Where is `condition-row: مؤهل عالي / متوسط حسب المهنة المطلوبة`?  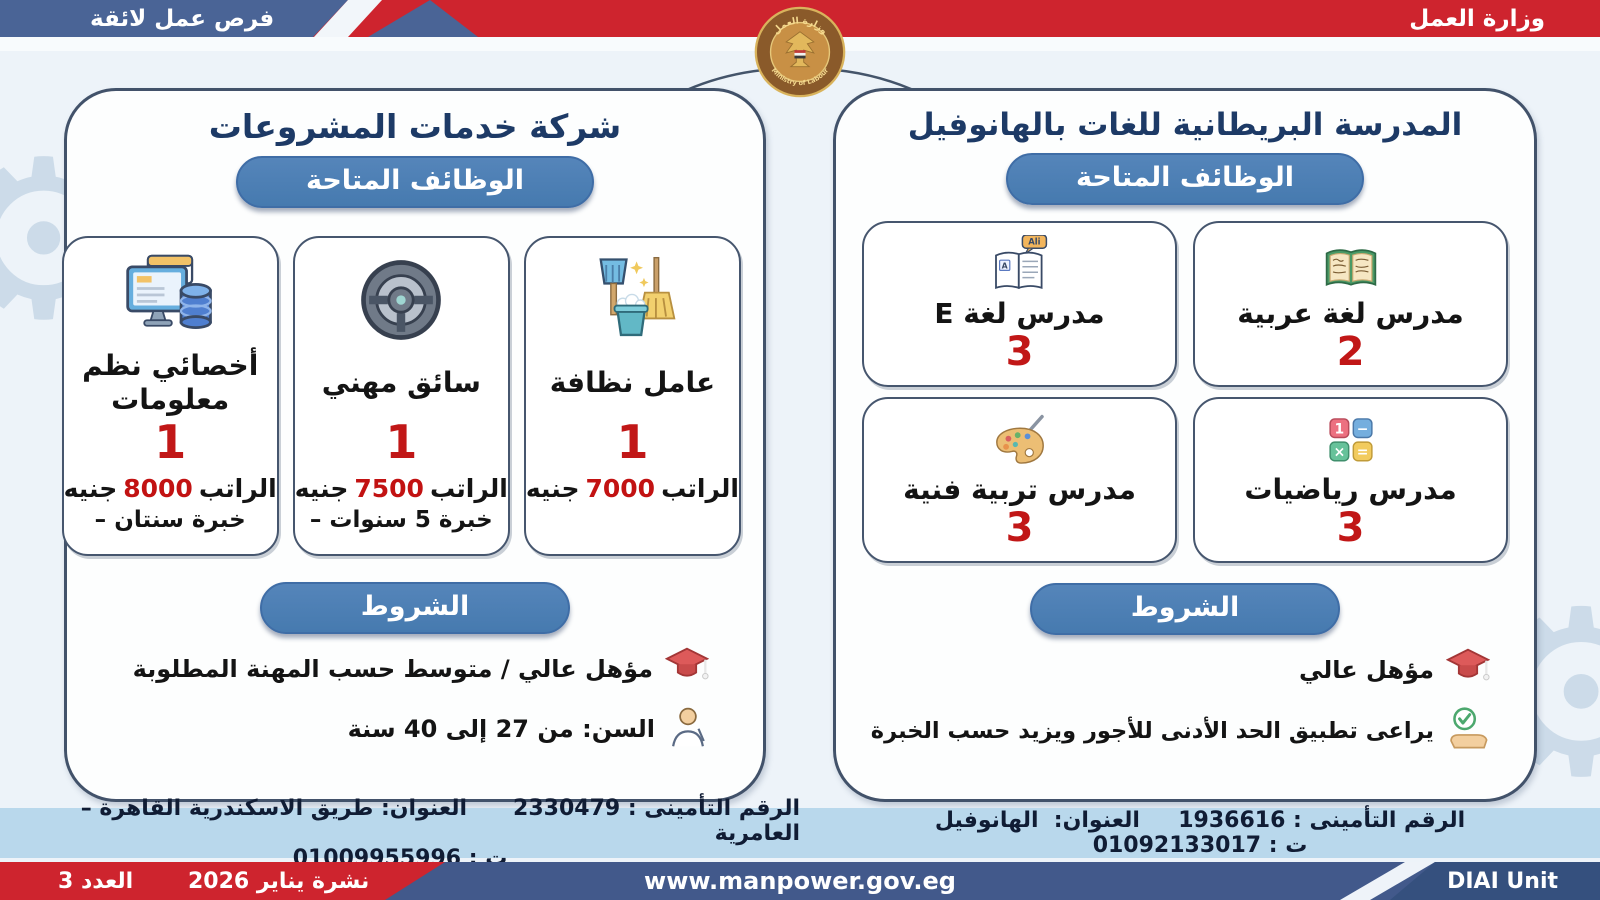 condition-row: مؤهل عالي / متوسط حسب المهنة المطلوبة is located at coordinates (415, 669).